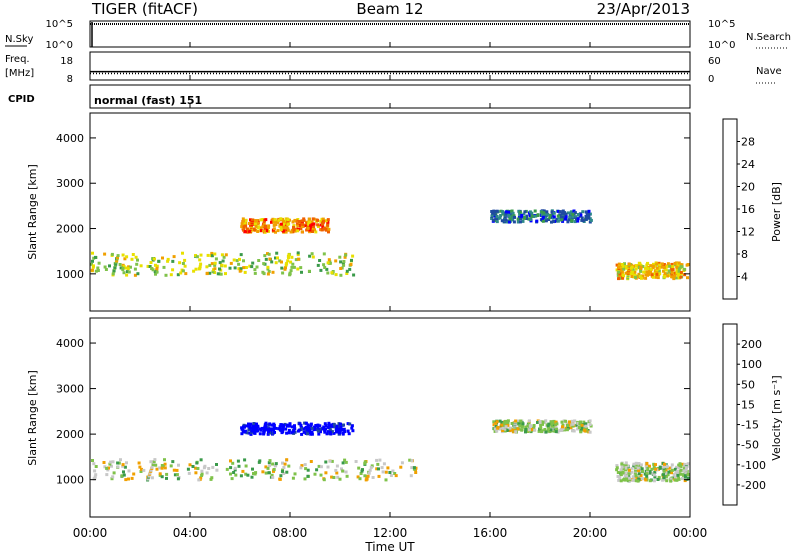 Image resolution: width=800 pixels, height=554 pixels. What do you see at coordinates (59, 24) in the screenshot?
I see `nsky-tick-top: 10^5` at bounding box center [59, 24].